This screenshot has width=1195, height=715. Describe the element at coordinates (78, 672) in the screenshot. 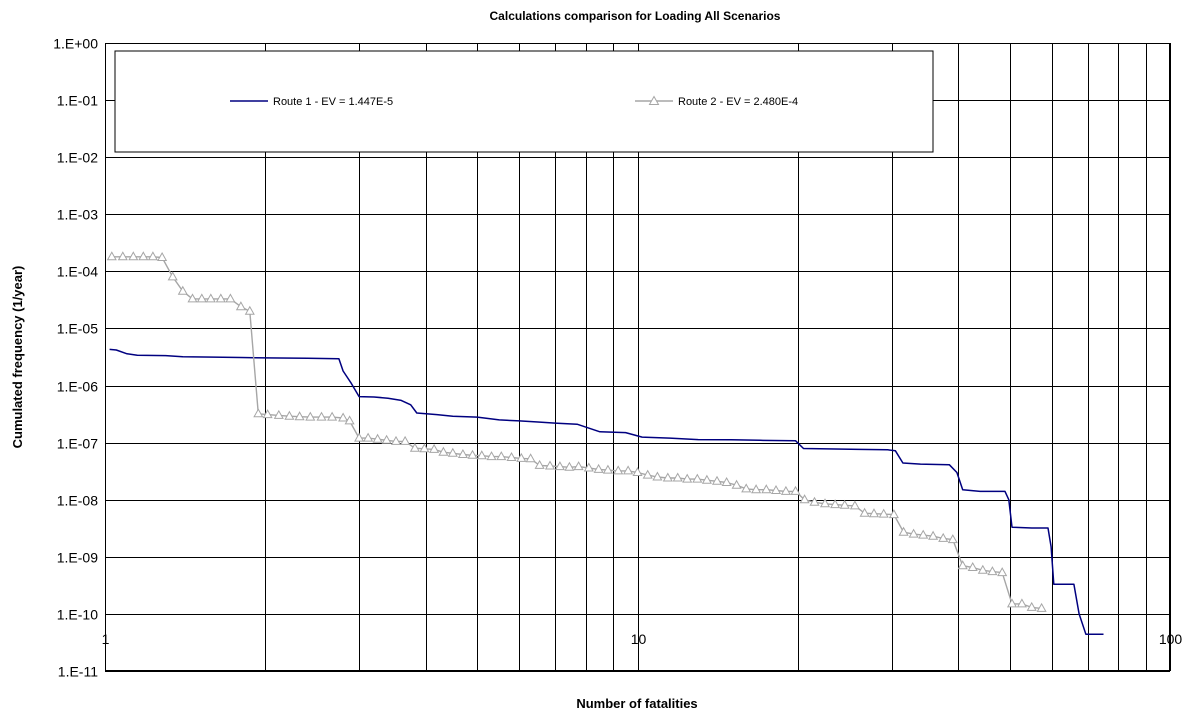

I see `y-tick-label: 1.E-11` at that location.